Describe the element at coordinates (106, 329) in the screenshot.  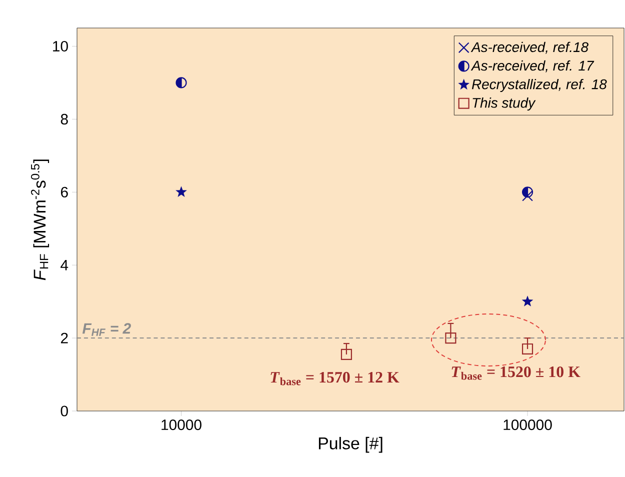
I see `ref-line-label: F$_{HF}$ = 2` at that location.